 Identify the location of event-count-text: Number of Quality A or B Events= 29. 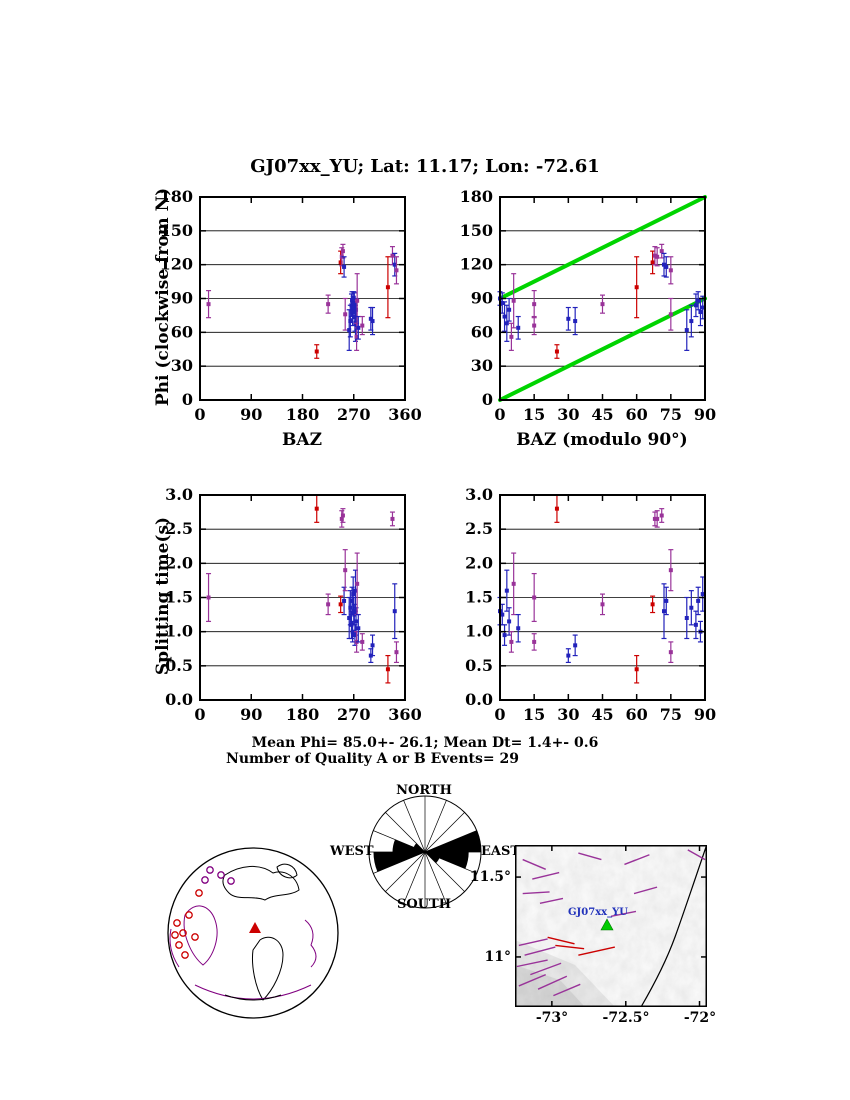
(372, 759).